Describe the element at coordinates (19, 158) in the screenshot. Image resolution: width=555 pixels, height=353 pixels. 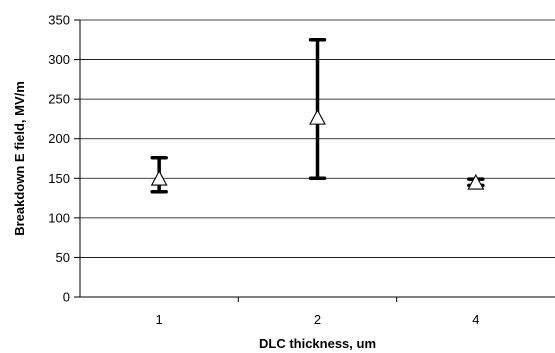
I see `y-axis-title: Breakdown E field, MV/m` at that location.